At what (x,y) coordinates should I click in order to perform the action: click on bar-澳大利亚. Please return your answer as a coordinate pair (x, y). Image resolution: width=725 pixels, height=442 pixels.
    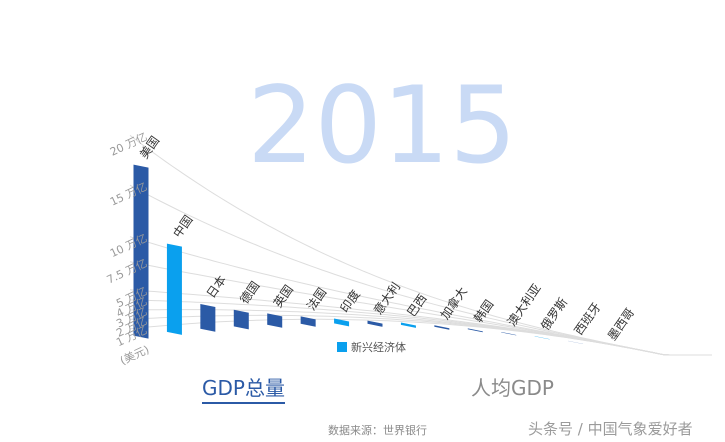
    Looking at the image, I should click on (509, 333).